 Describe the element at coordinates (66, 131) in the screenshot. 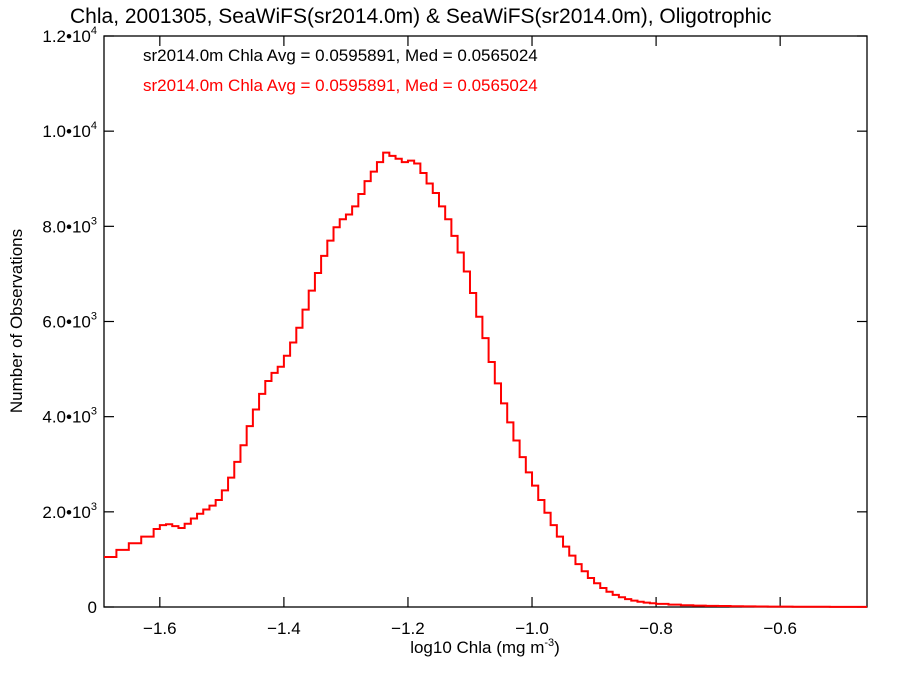

I see `y-tick-label-main: 1.0•10` at that location.